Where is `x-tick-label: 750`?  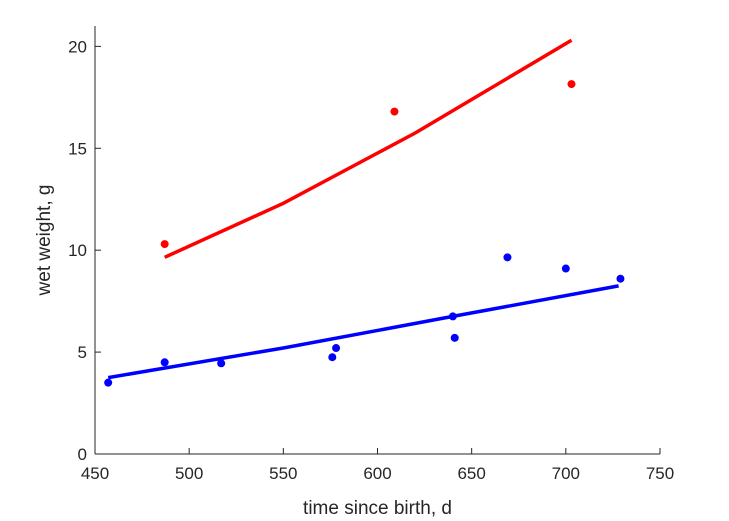 x-tick-label: 750 is located at coordinates (660, 473).